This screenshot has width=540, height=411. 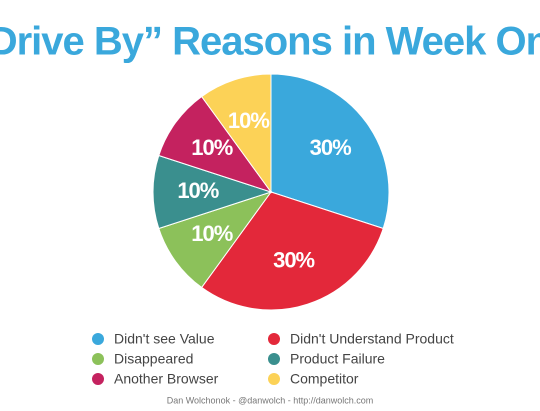 What do you see at coordinates (372, 339) in the screenshot?
I see `legend-label: Didn't Understand Product` at bounding box center [372, 339].